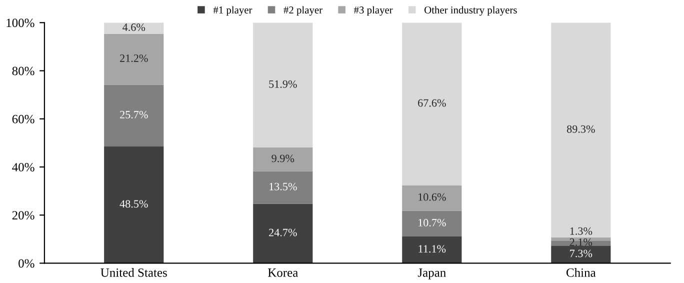 This screenshot has height=283, width=684. I want to click on data-label: 51.9%, so click(283, 84).